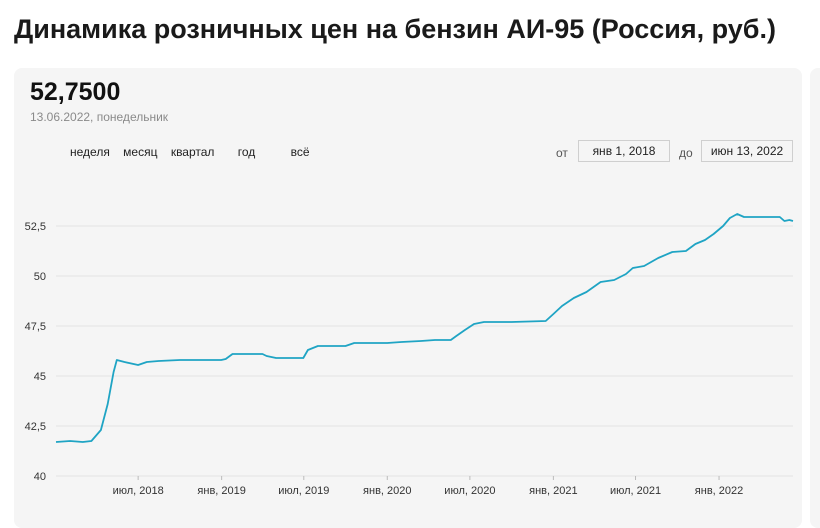 This screenshot has width=820, height=528. I want to click on y-tick-label: 40, so click(40, 477).